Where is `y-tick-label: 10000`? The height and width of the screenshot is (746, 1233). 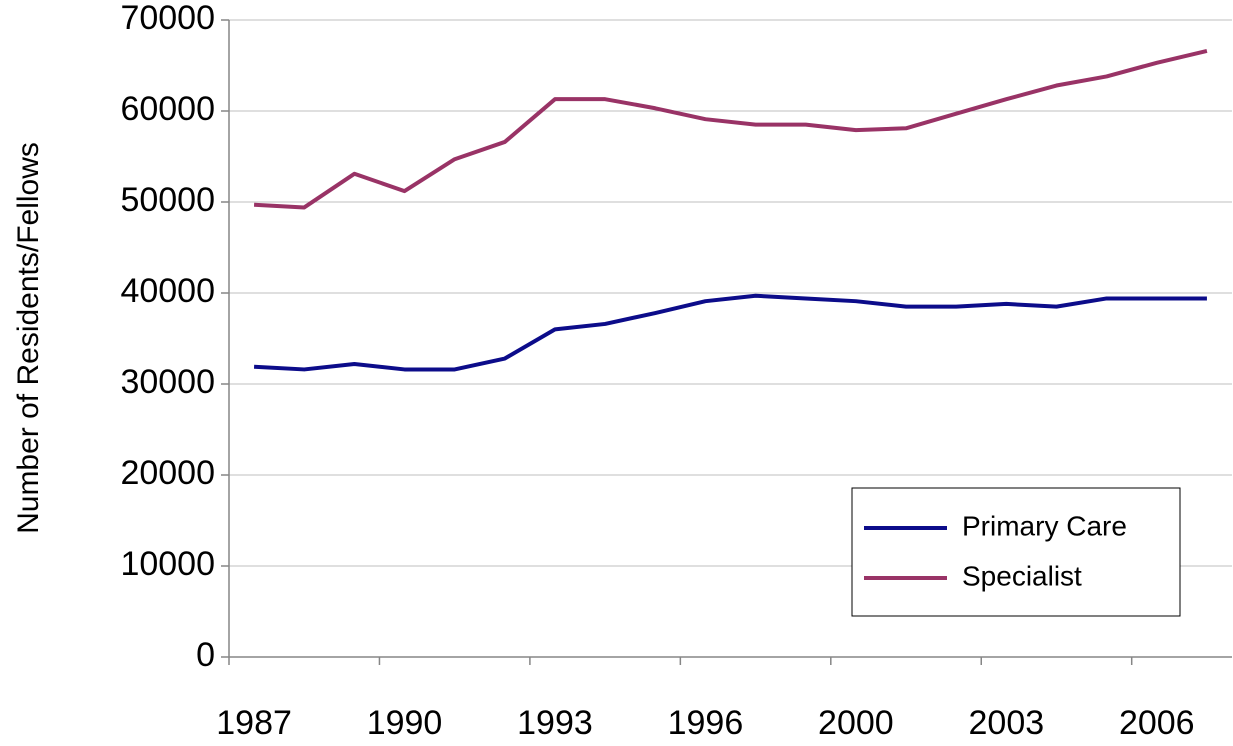
y-tick-label: 10000 is located at coordinates (167, 564).